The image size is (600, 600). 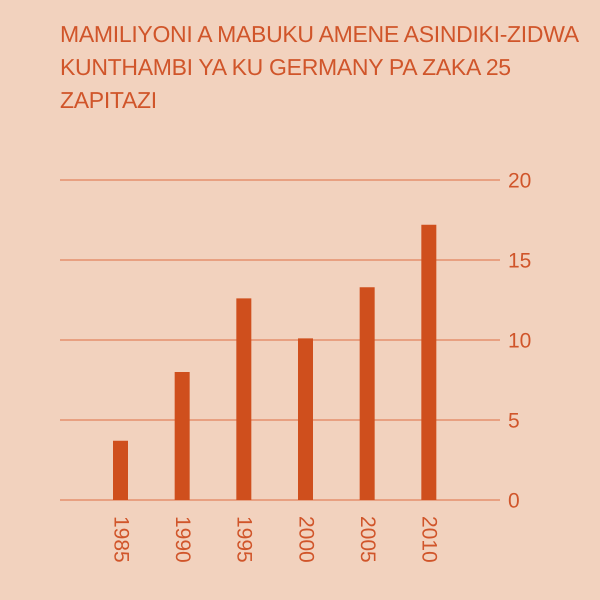 I want to click on x-tick-label: 2005, so click(x=367, y=539).